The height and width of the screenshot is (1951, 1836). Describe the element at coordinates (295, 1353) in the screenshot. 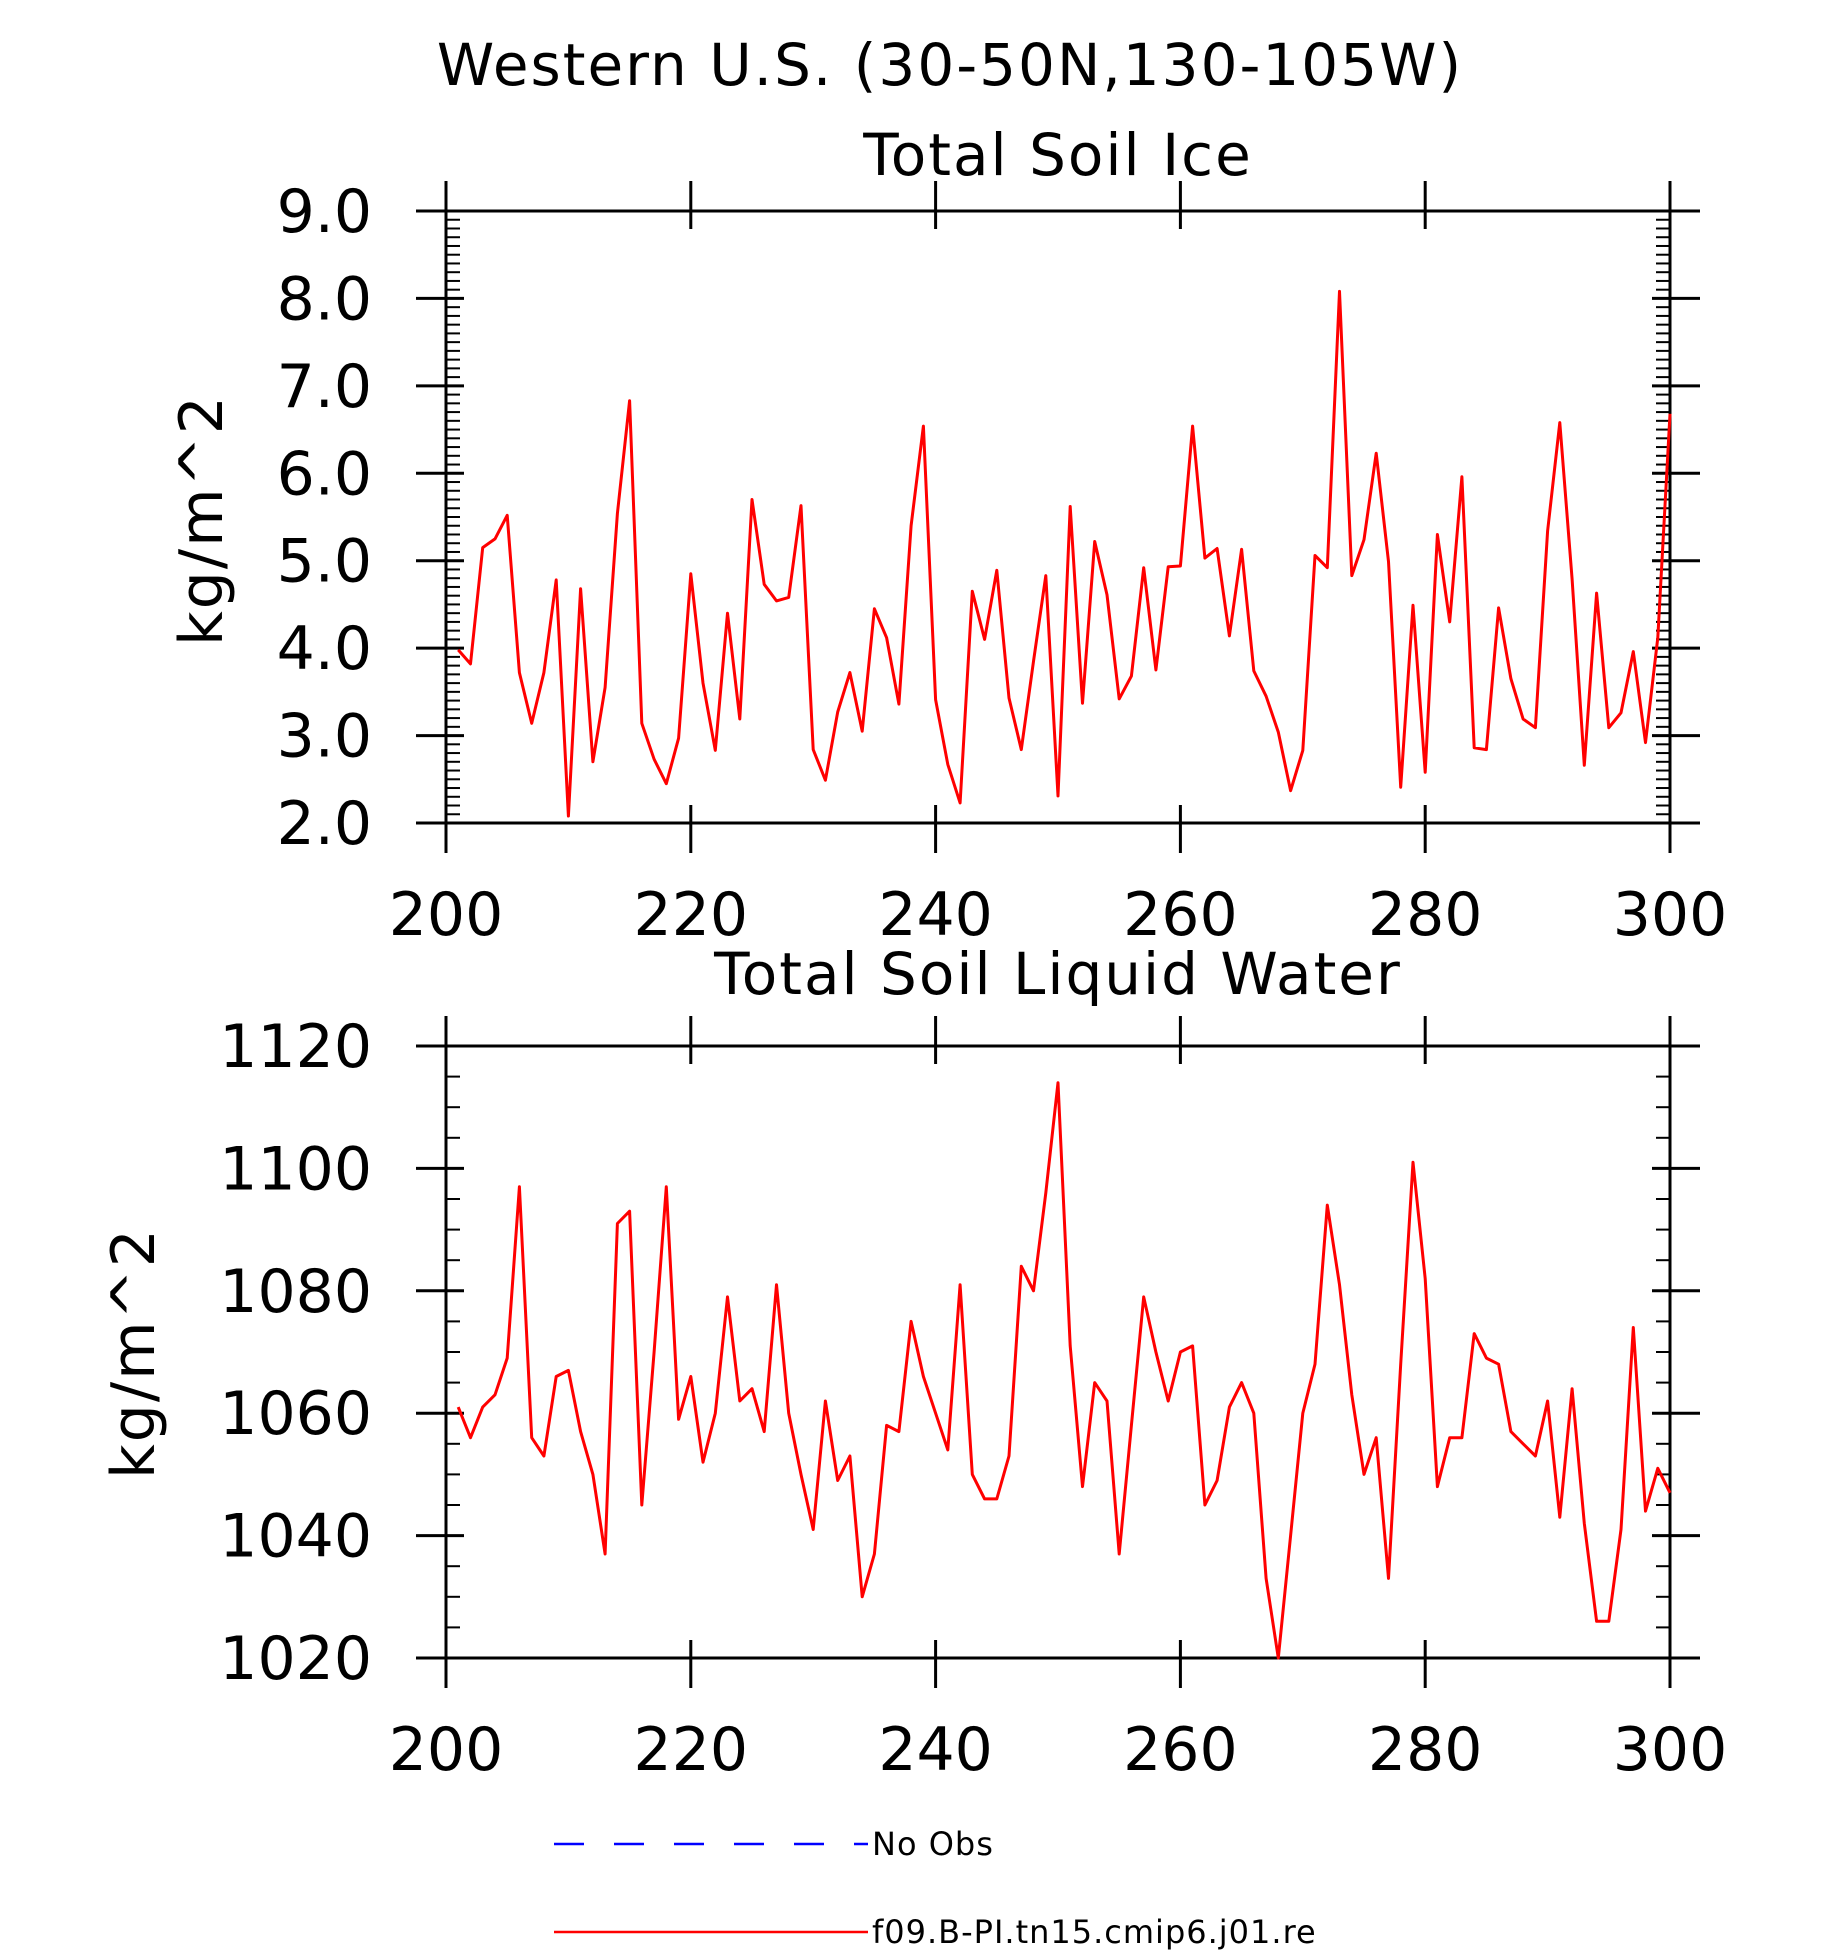

I see `y-tick-labels-soil-liquid-water: 1020 1040 1060 1080 1100 1120` at that location.